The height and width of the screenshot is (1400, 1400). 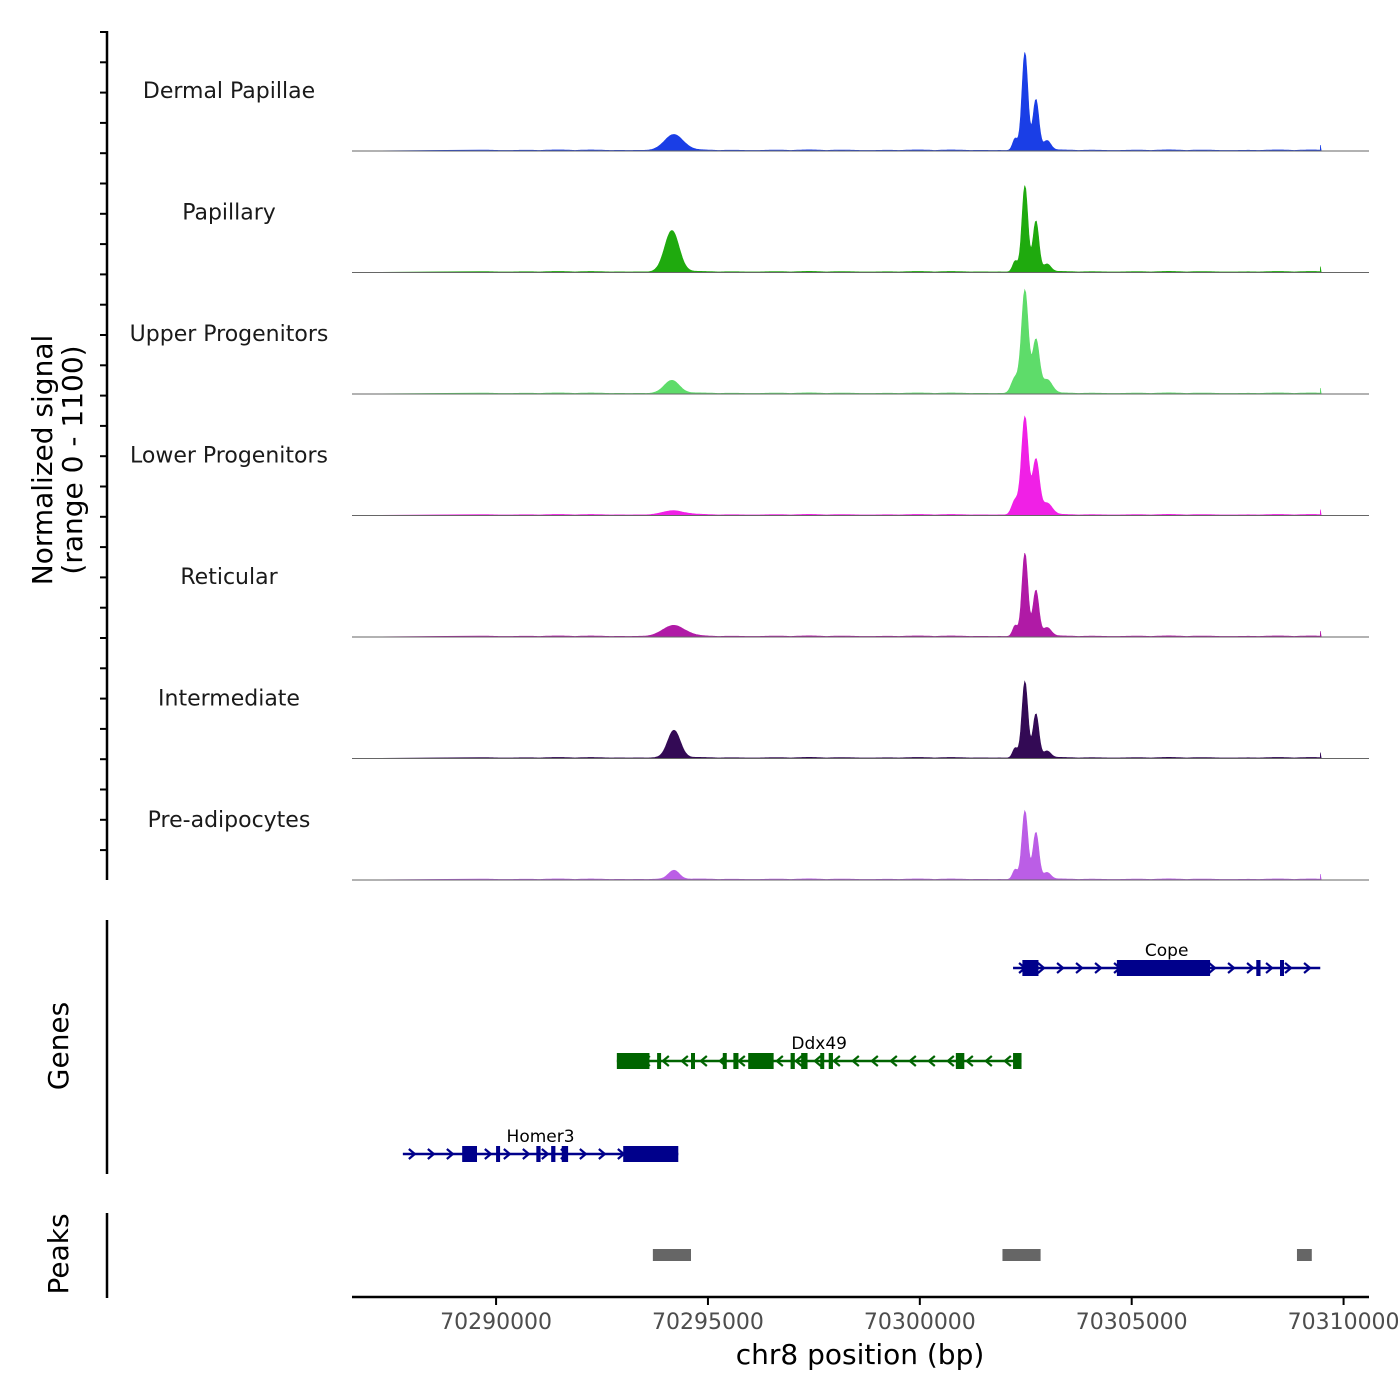 I want to click on coverage-track: Dermal Papillae, so click(x=756, y=102).